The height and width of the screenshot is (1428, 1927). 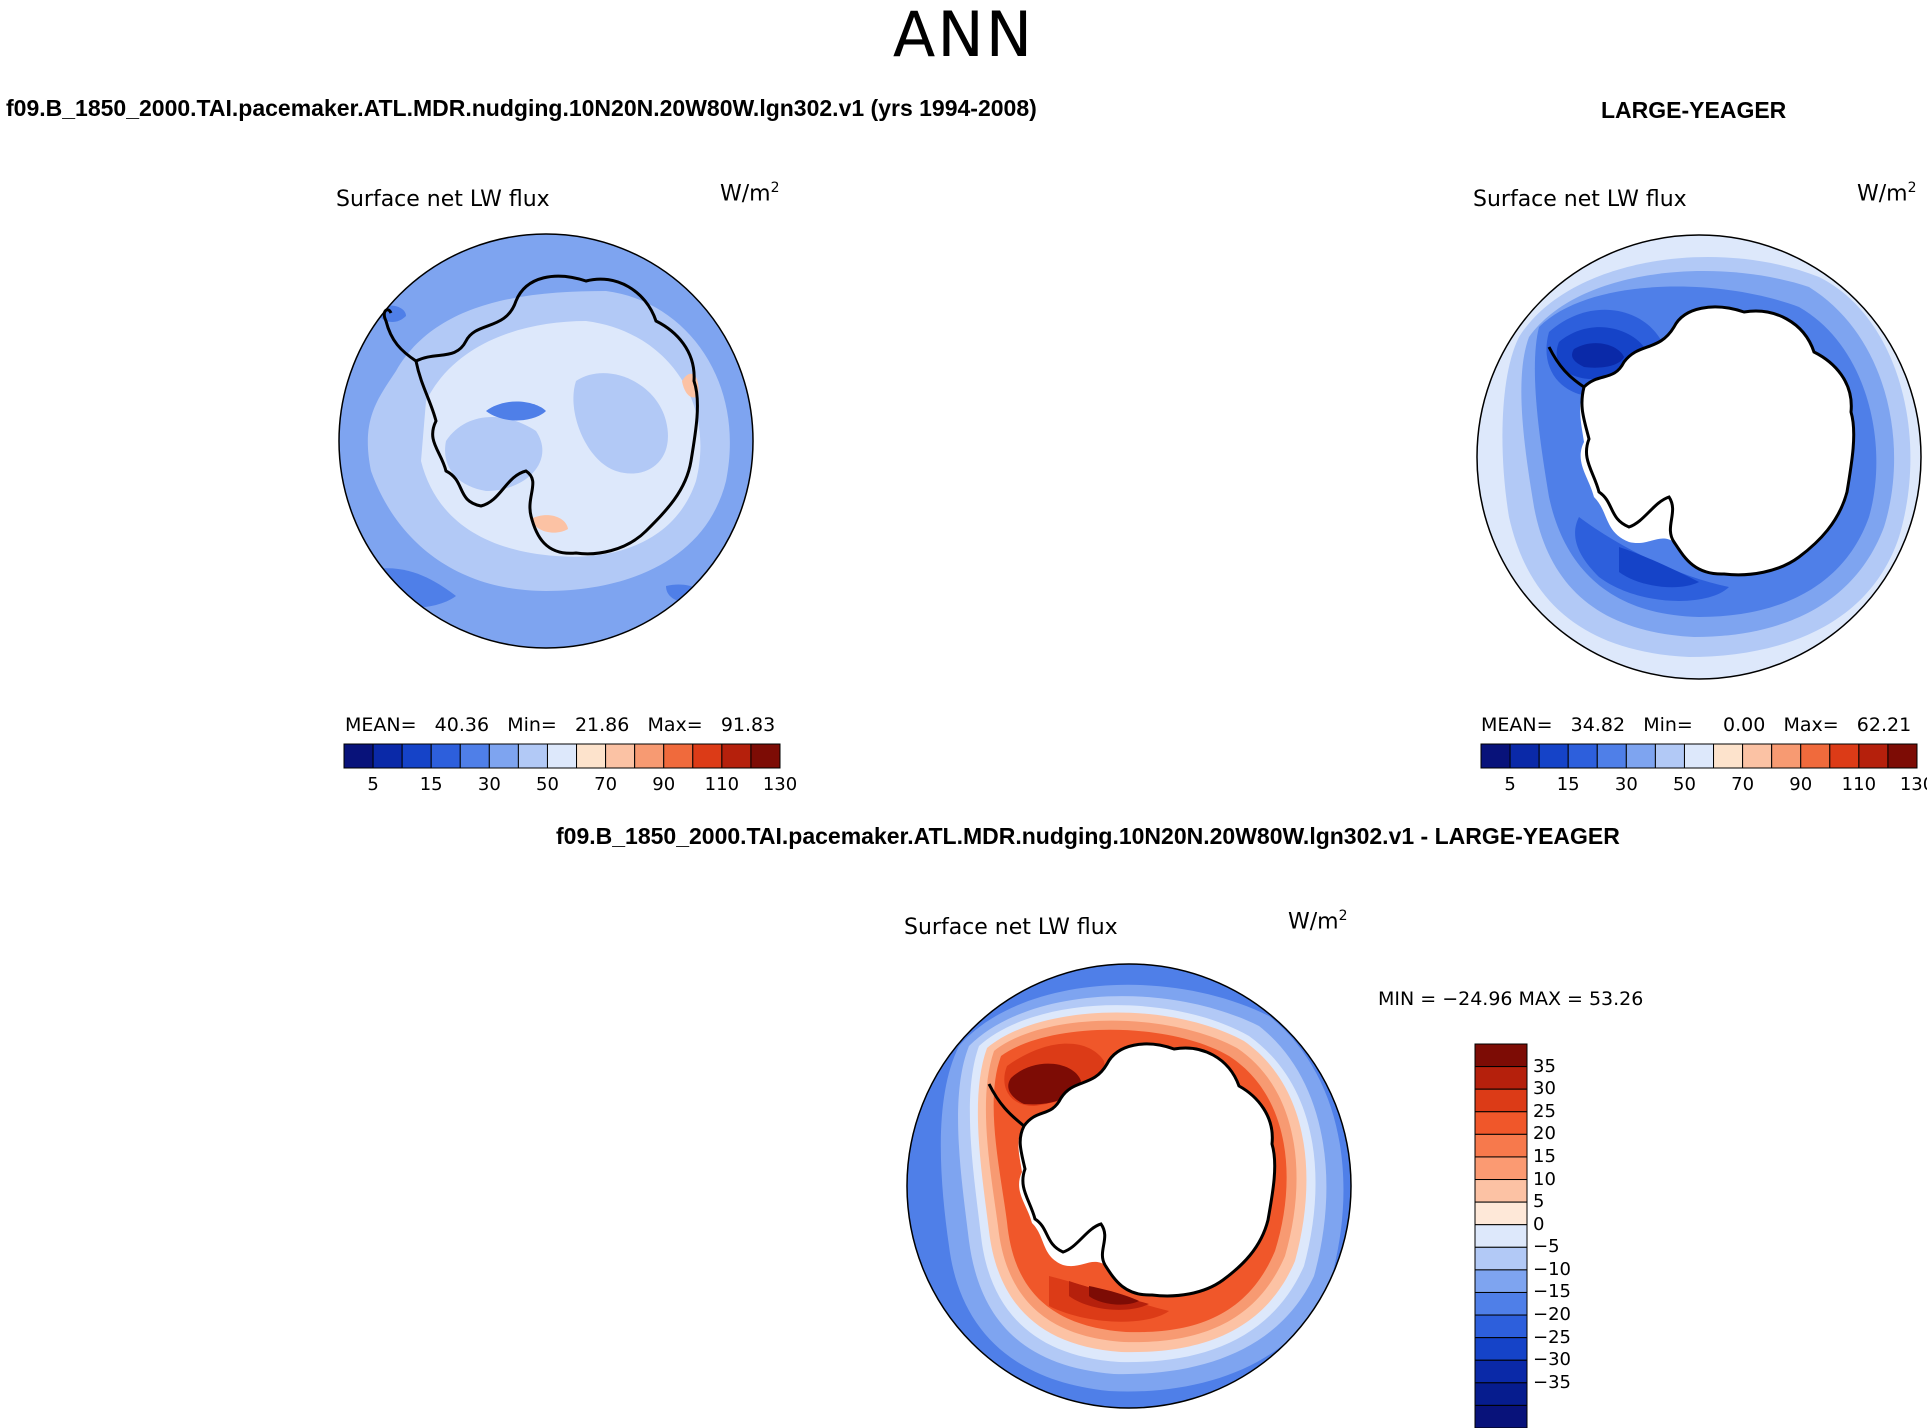 I want to click on figure-title: ANN, so click(x=963, y=35).